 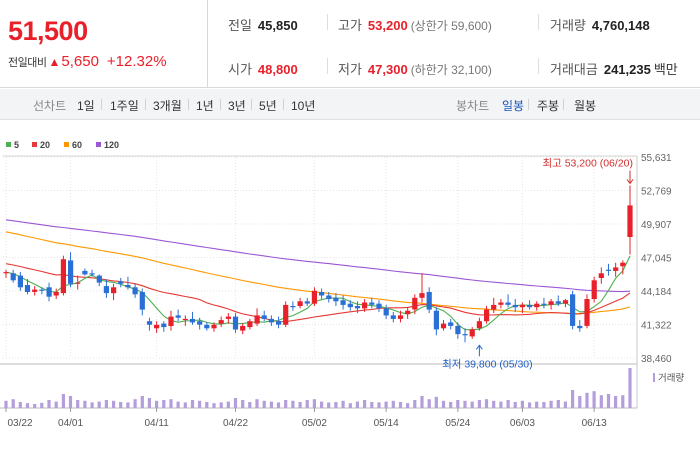 What do you see at coordinates (671, 378) in the screenshot?
I see `volume-legend-label: 거래량` at bounding box center [671, 378].